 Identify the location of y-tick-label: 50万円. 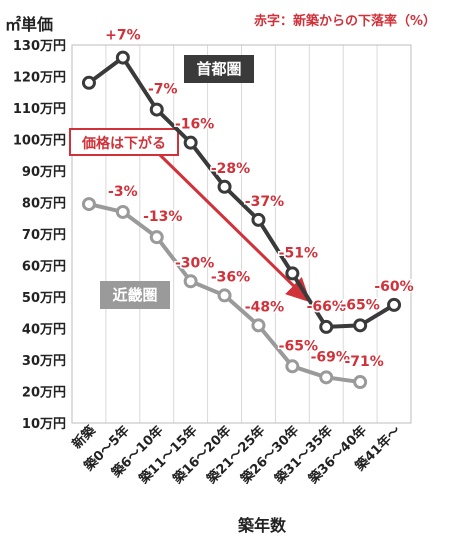
(44, 298).